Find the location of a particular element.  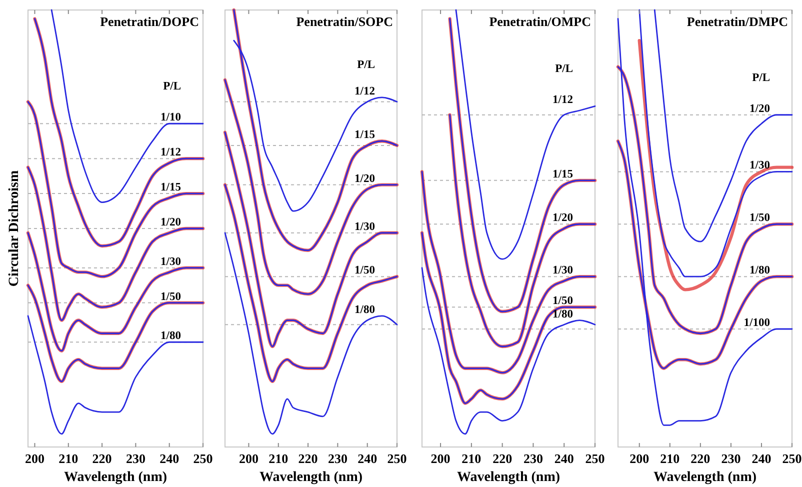

chart-title: Penetratin/DMPC is located at coordinates (737, 21).